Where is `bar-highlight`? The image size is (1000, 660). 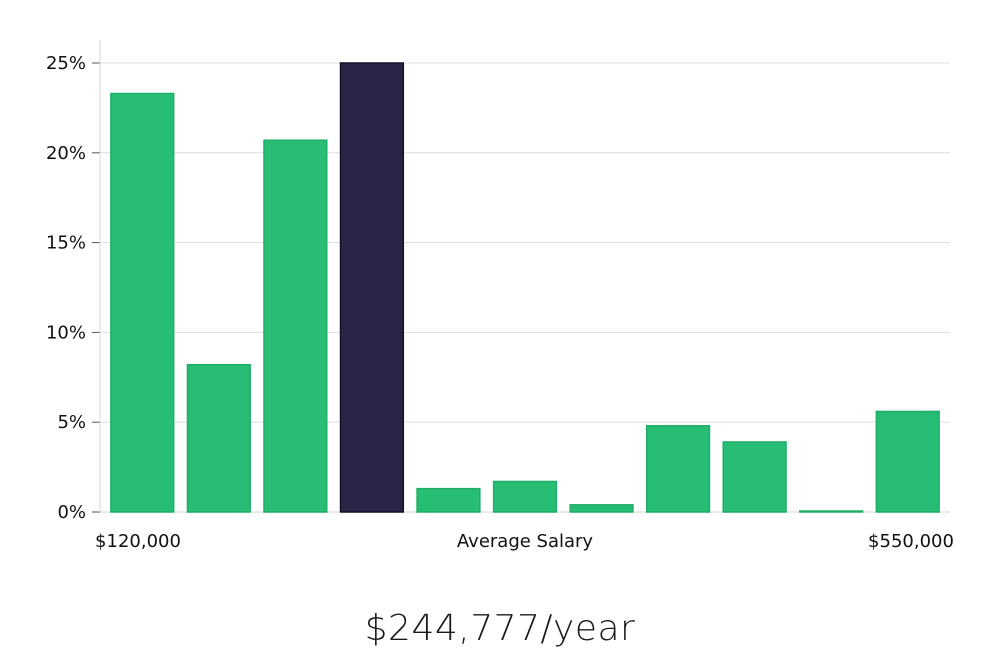
bar-highlight is located at coordinates (372, 287).